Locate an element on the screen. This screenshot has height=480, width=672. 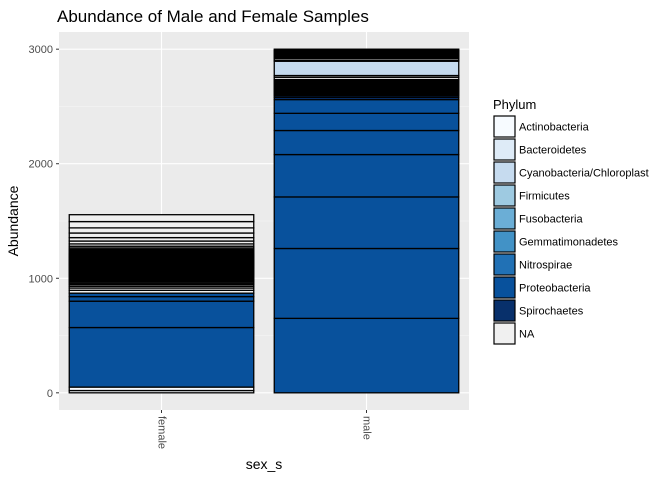
legend-label: Proteobacteria is located at coordinates (555, 289).